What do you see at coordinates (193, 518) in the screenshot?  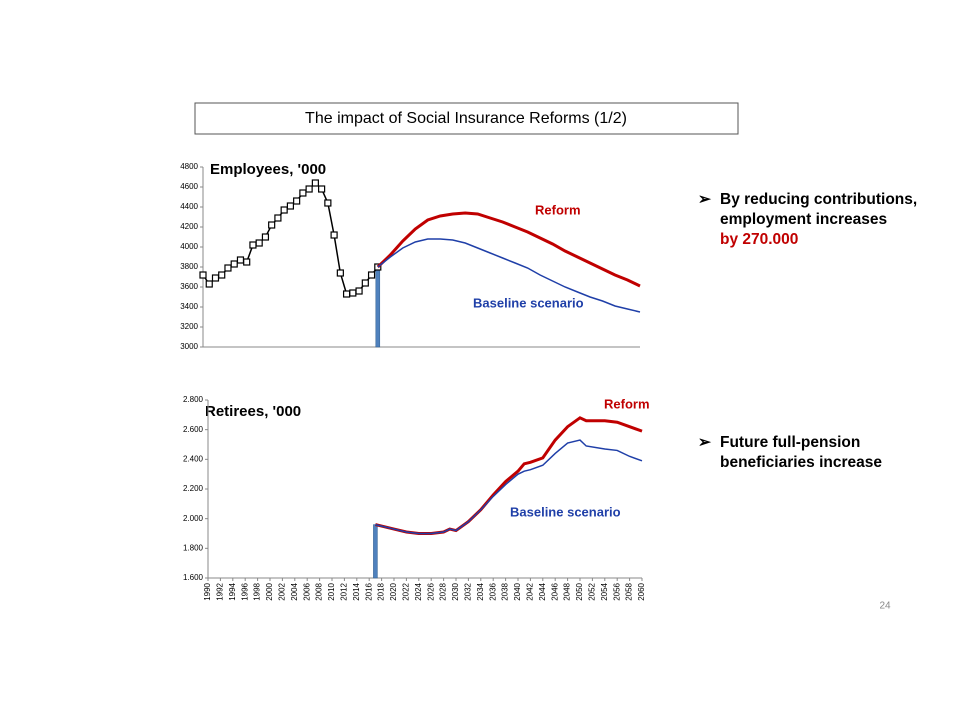 I see `y-tick-label: 2.000` at bounding box center [193, 518].